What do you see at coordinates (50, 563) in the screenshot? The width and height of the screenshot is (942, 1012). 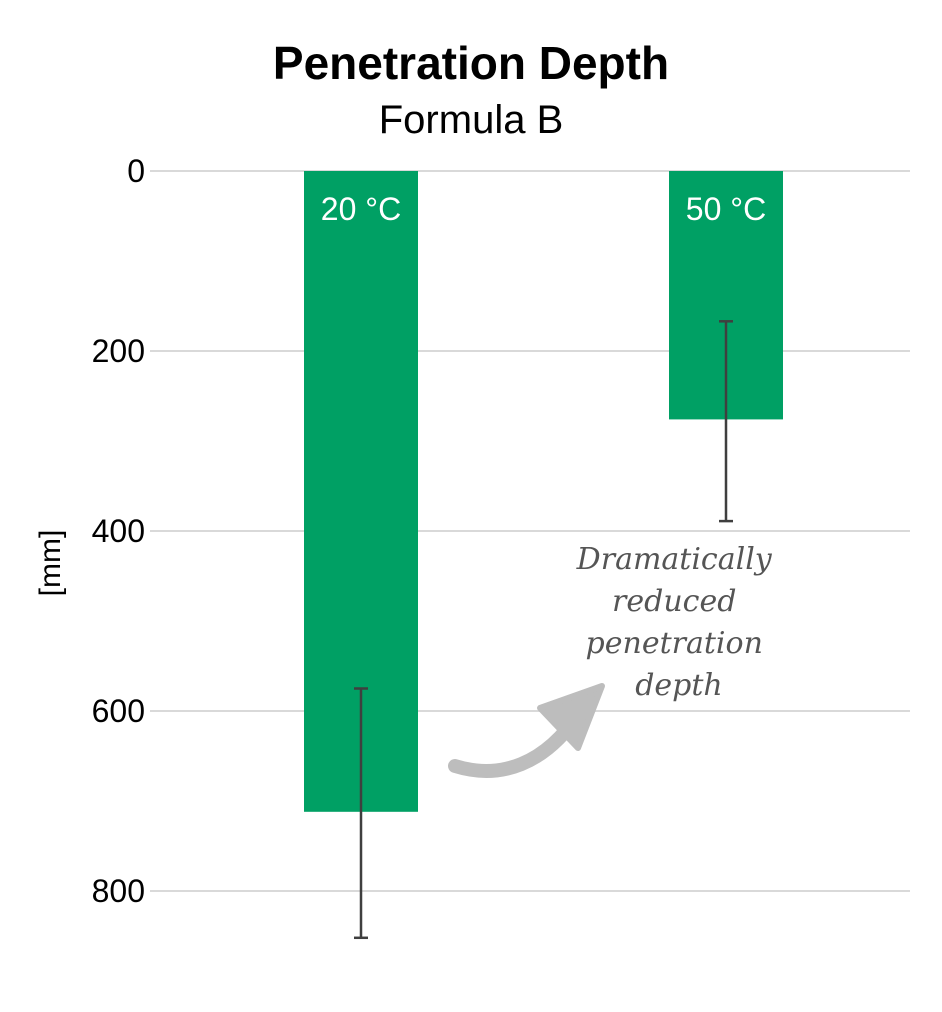 I see `y-axis-label: [mm]` at bounding box center [50, 563].